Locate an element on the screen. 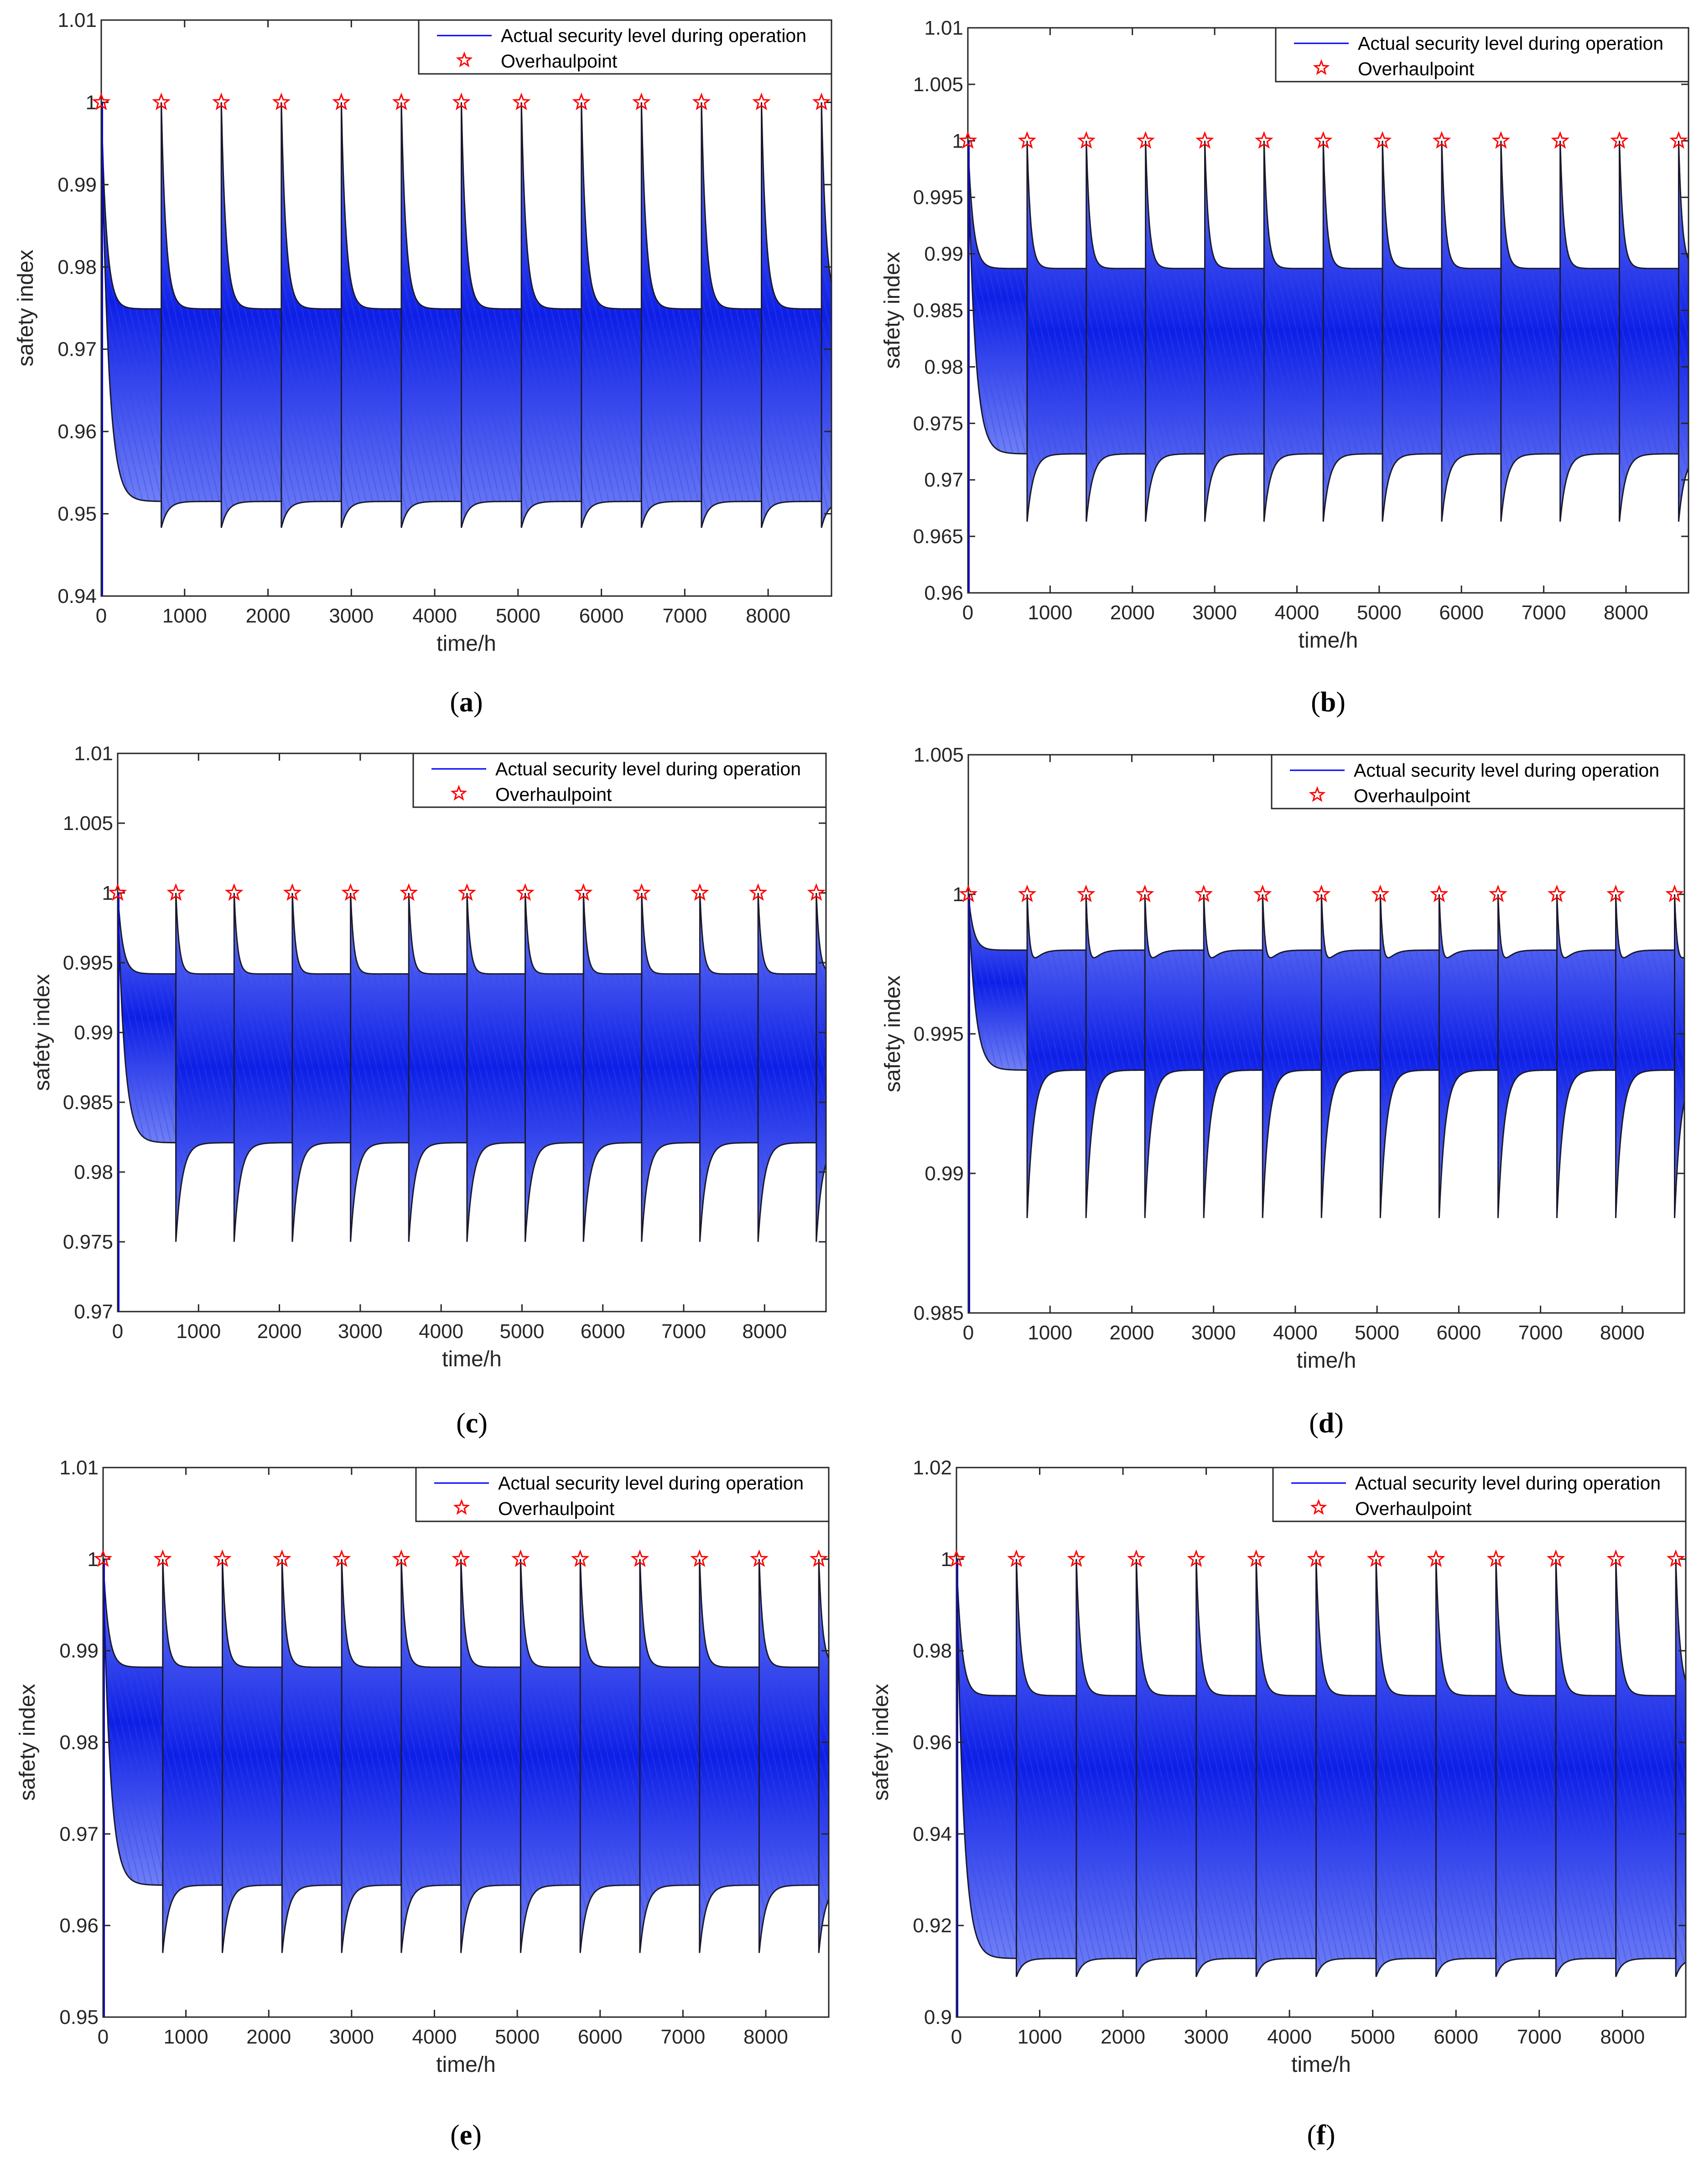 This screenshot has width=1699, height=2184. y-axis-label: safety index is located at coordinates (42, 1032).